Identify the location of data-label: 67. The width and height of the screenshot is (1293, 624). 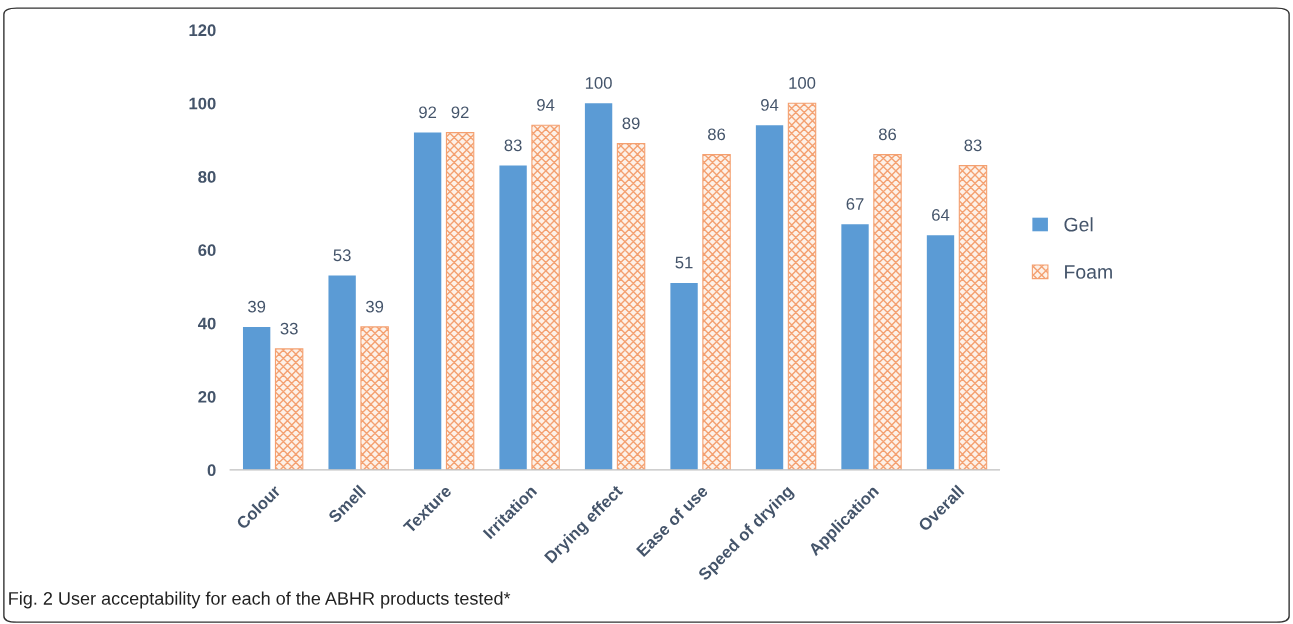
(855, 204).